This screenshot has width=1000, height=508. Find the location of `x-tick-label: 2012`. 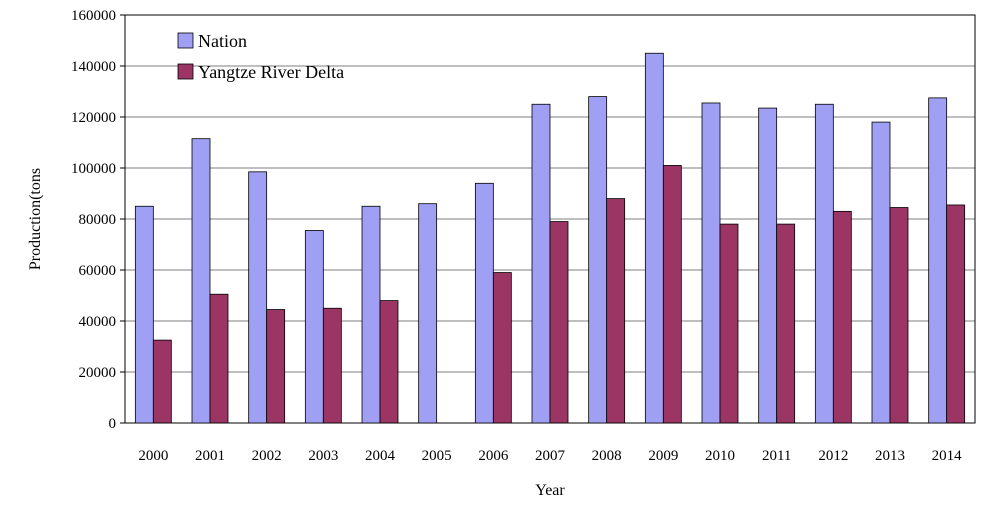

x-tick-label: 2012 is located at coordinates (833, 456).